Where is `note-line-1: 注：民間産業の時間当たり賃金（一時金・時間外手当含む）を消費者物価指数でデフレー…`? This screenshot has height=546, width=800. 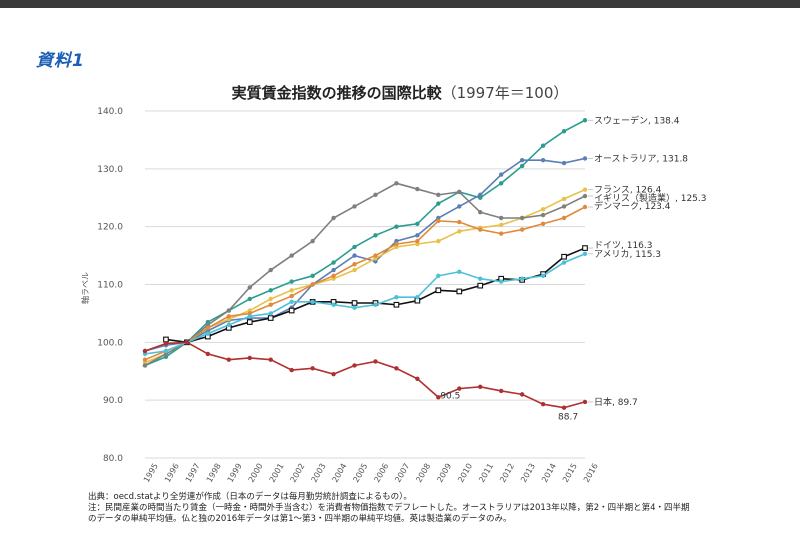 note-line-1: 注：民間産業の時間当たり賃金（一時金・時間外手当含む）を消費者物価指数でデフレー… is located at coordinates (389, 508).